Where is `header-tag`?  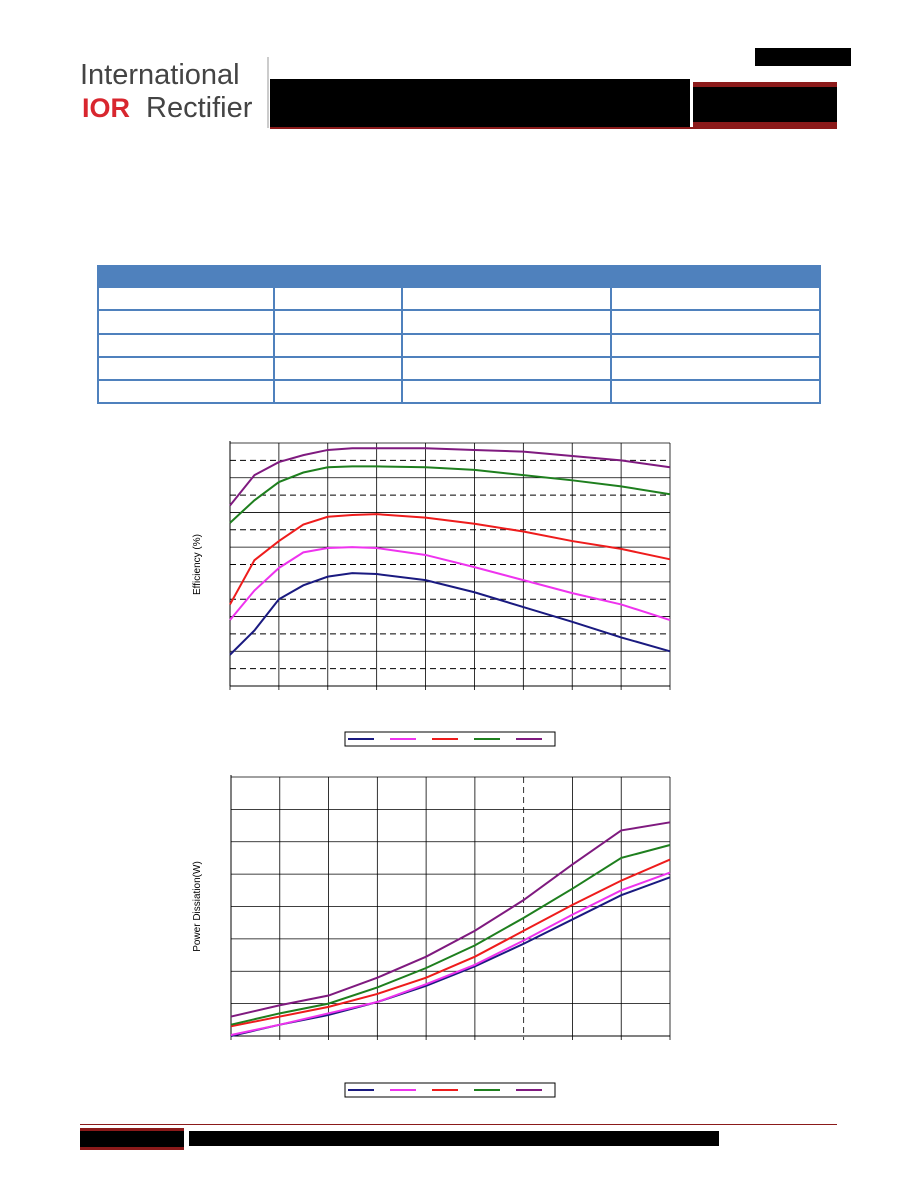
header-tag is located at coordinates (803, 57).